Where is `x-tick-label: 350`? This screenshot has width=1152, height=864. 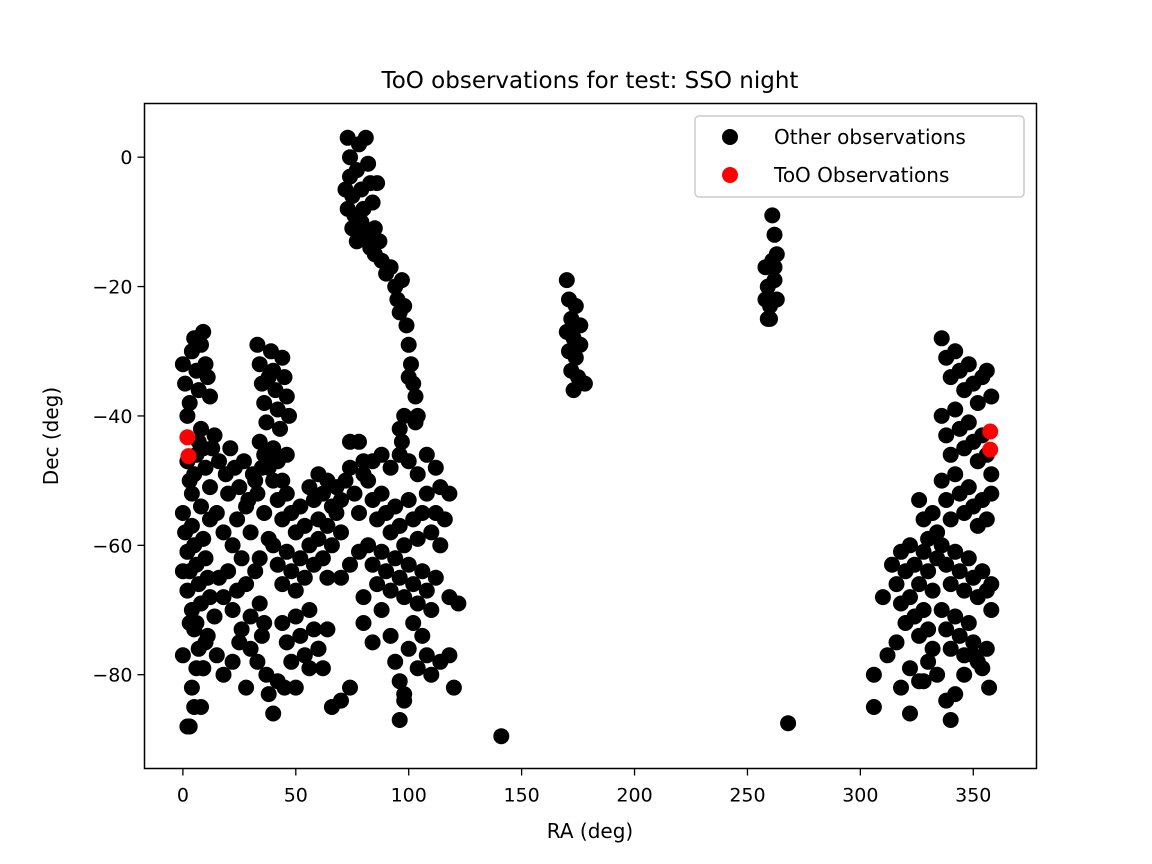
x-tick-label: 350 is located at coordinates (973, 796).